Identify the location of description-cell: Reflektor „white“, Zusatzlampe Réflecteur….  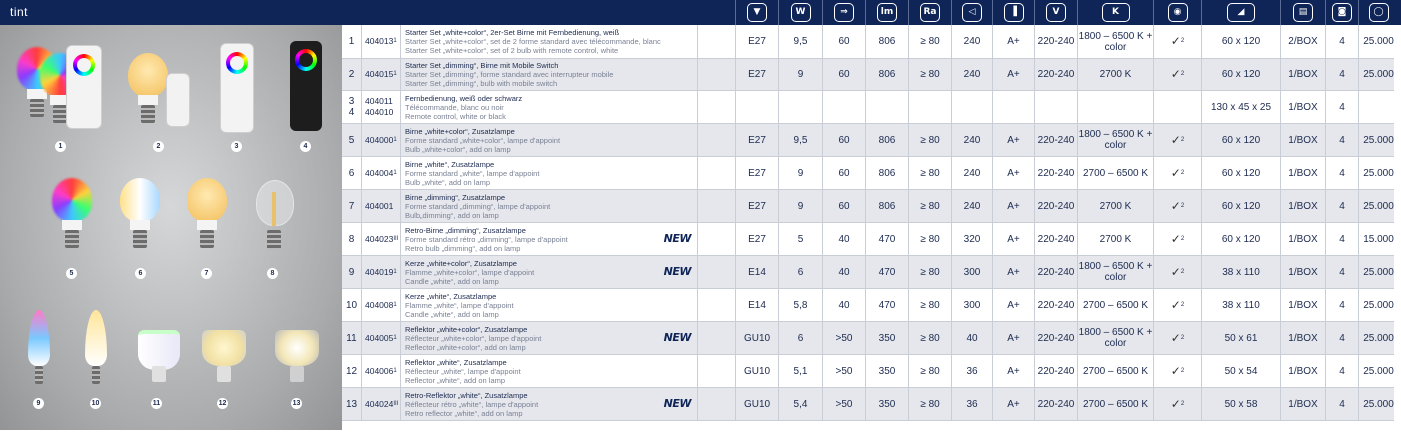
(548, 371).